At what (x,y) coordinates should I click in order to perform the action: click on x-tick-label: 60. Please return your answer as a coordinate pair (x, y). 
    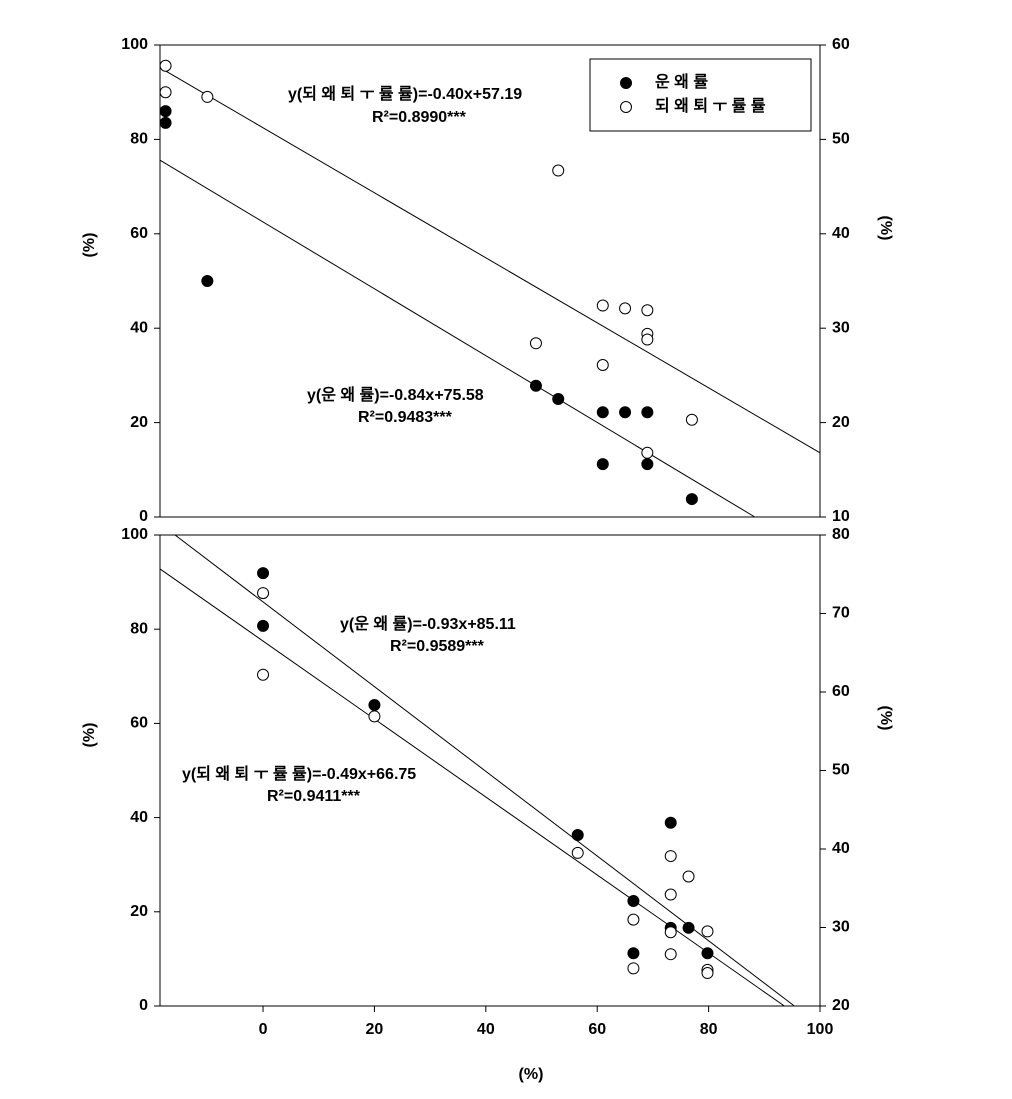
    Looking at the image, I should click on (597, 1029).